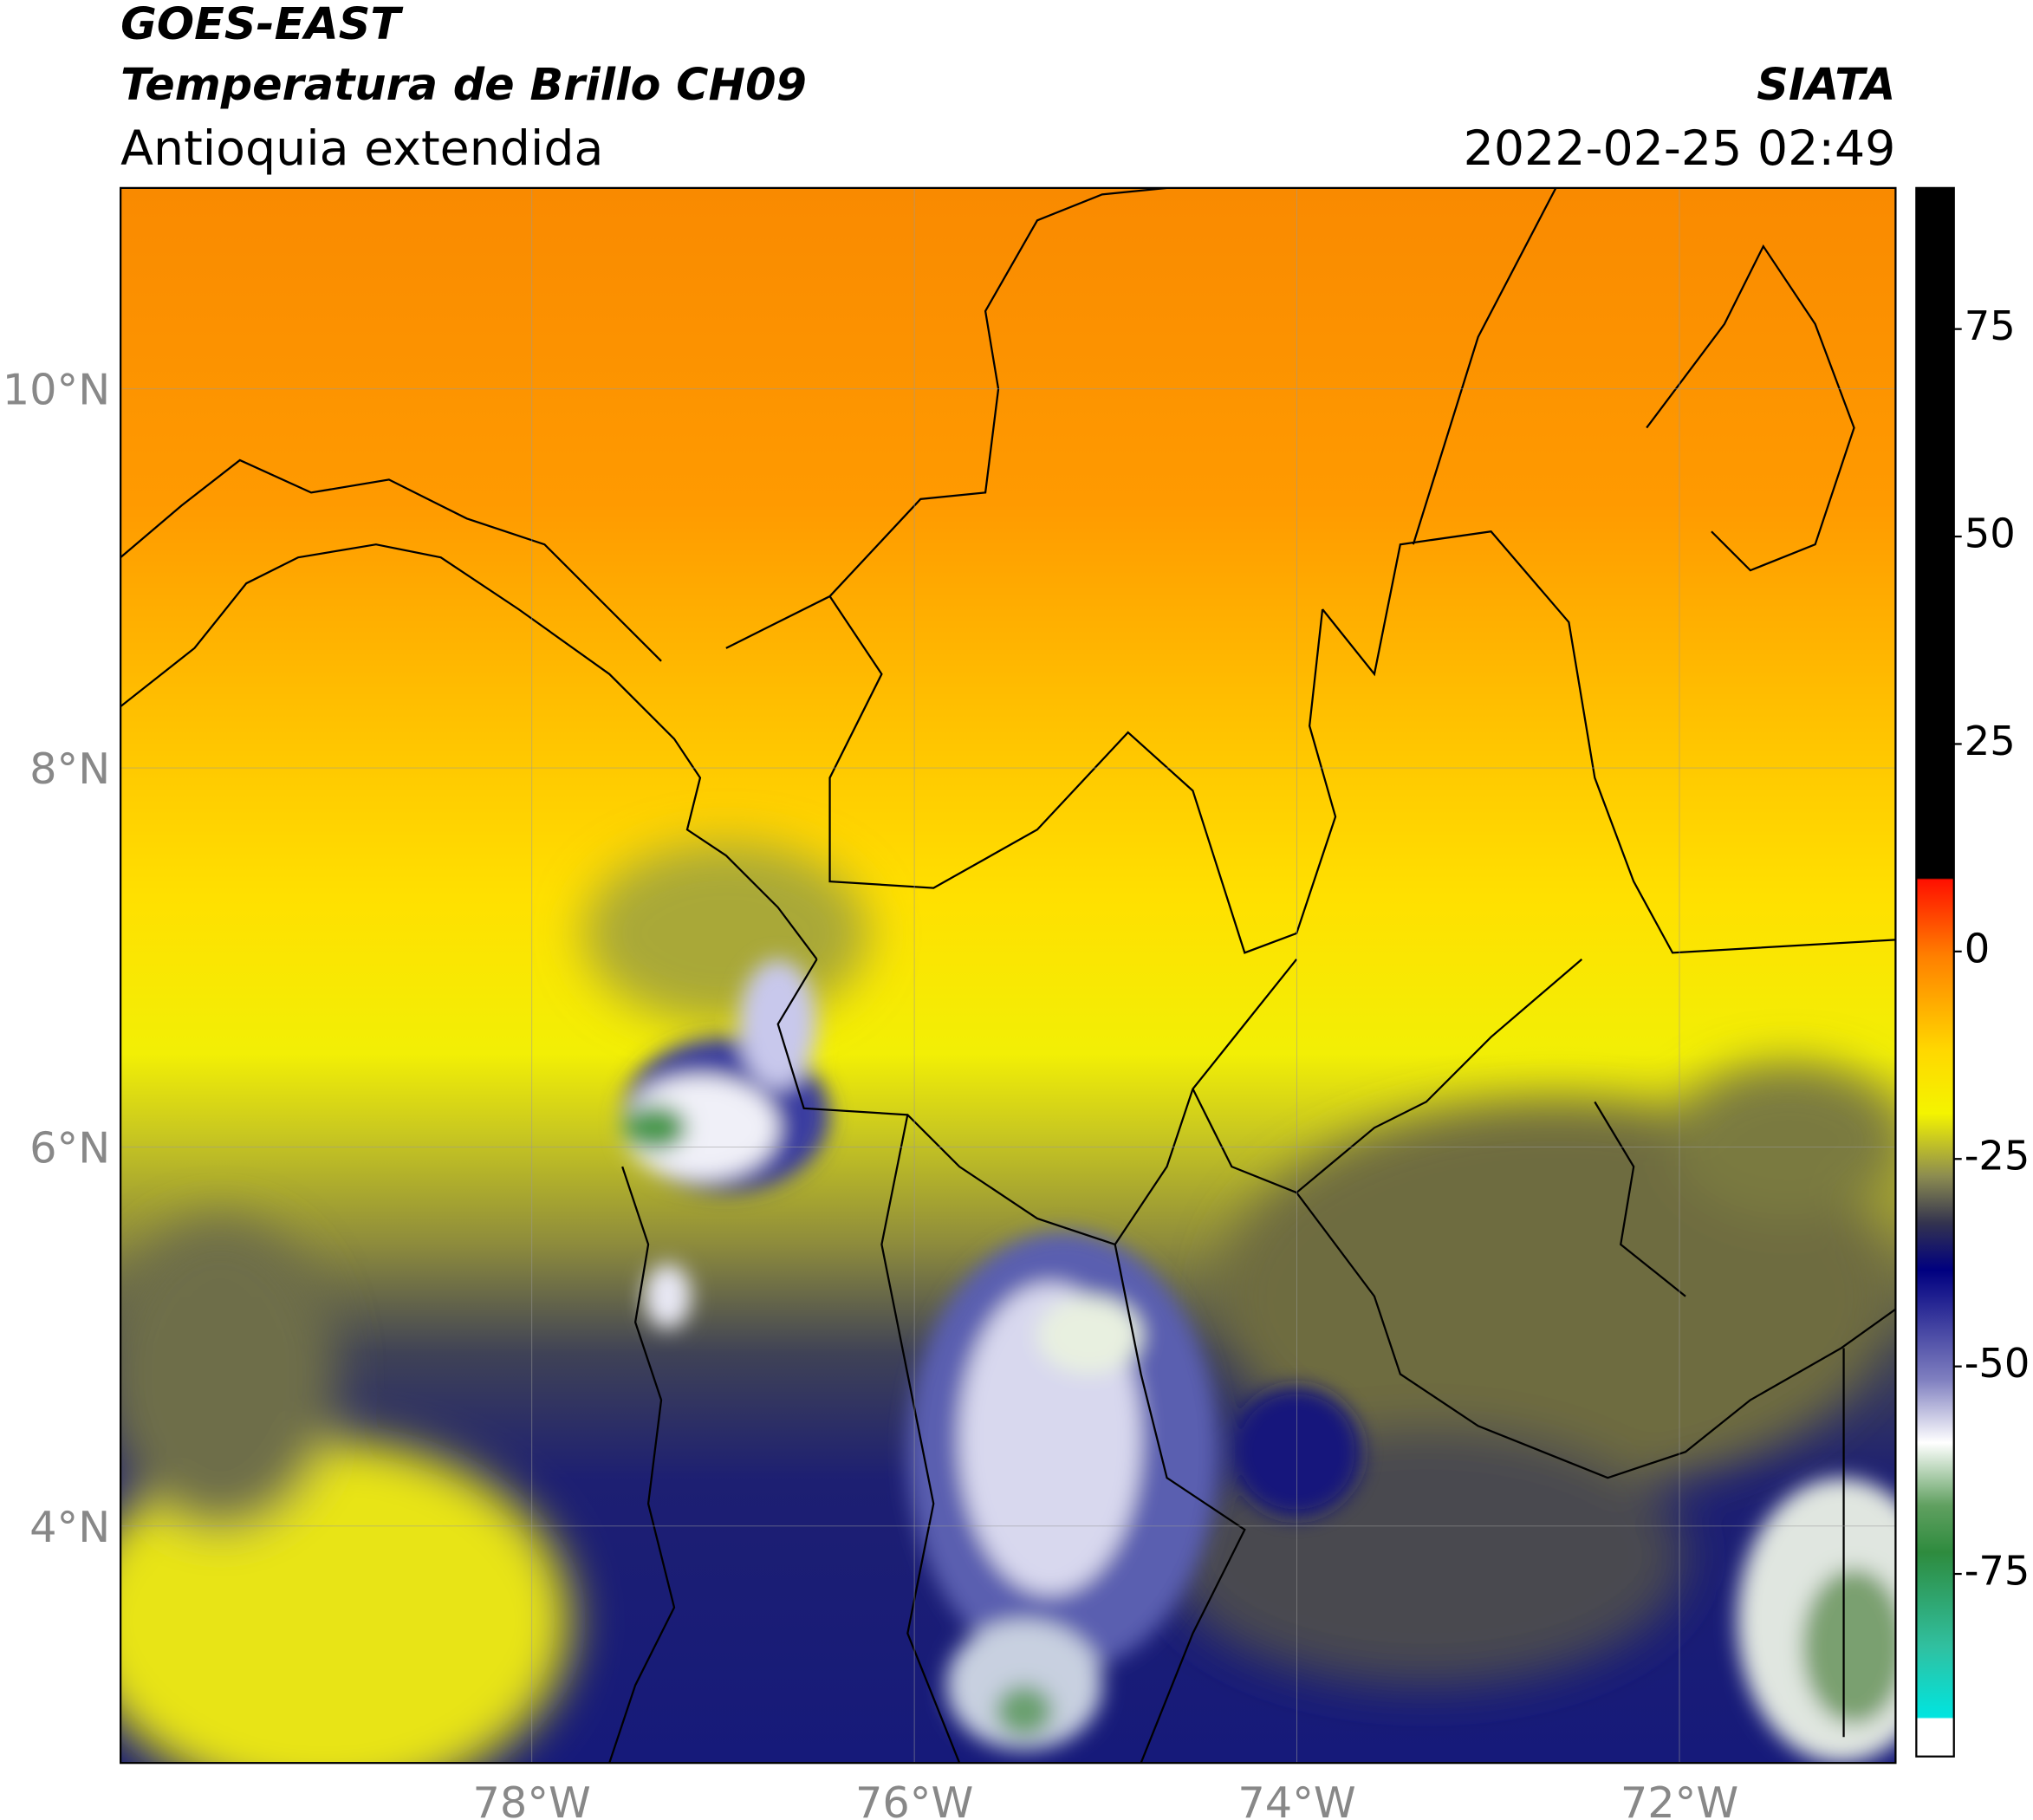  Describe the element at coordinates (532, 1799) in the screenshot. I see `x-tick-label: 78°W` at that location.